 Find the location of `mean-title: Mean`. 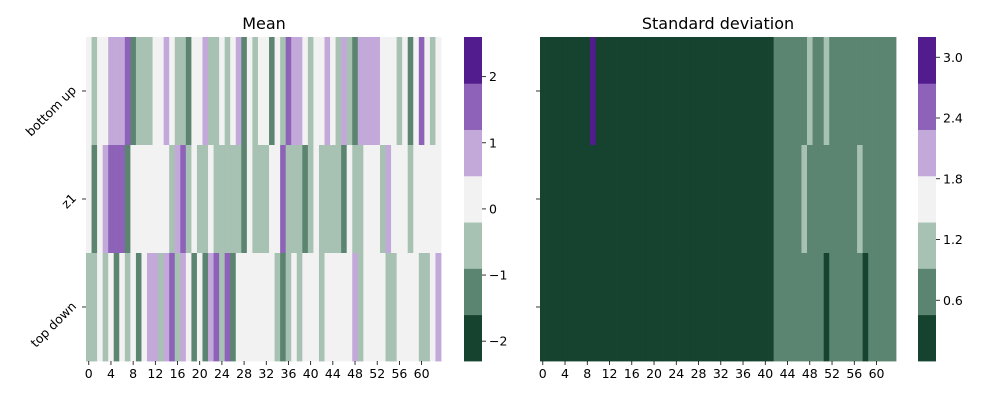

mean-title: Mean is located at coordinates (264, 23).